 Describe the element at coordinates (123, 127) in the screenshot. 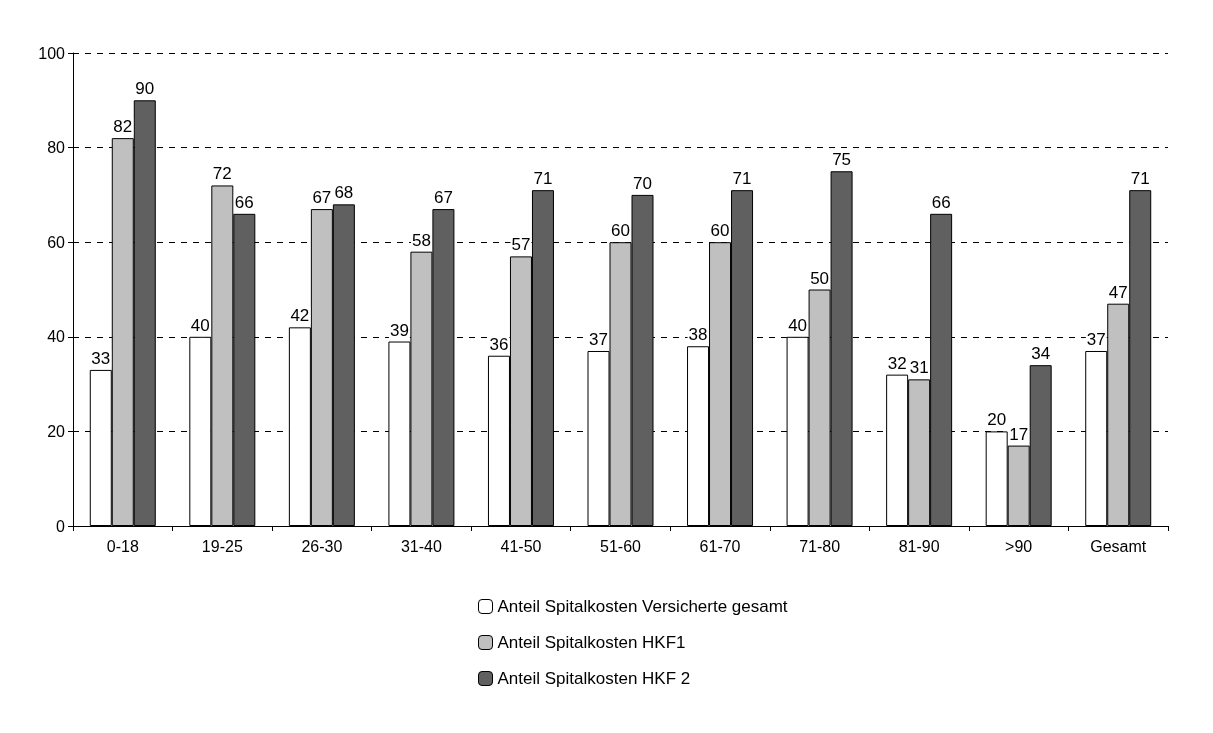

I see `data-label: 82` at that location.